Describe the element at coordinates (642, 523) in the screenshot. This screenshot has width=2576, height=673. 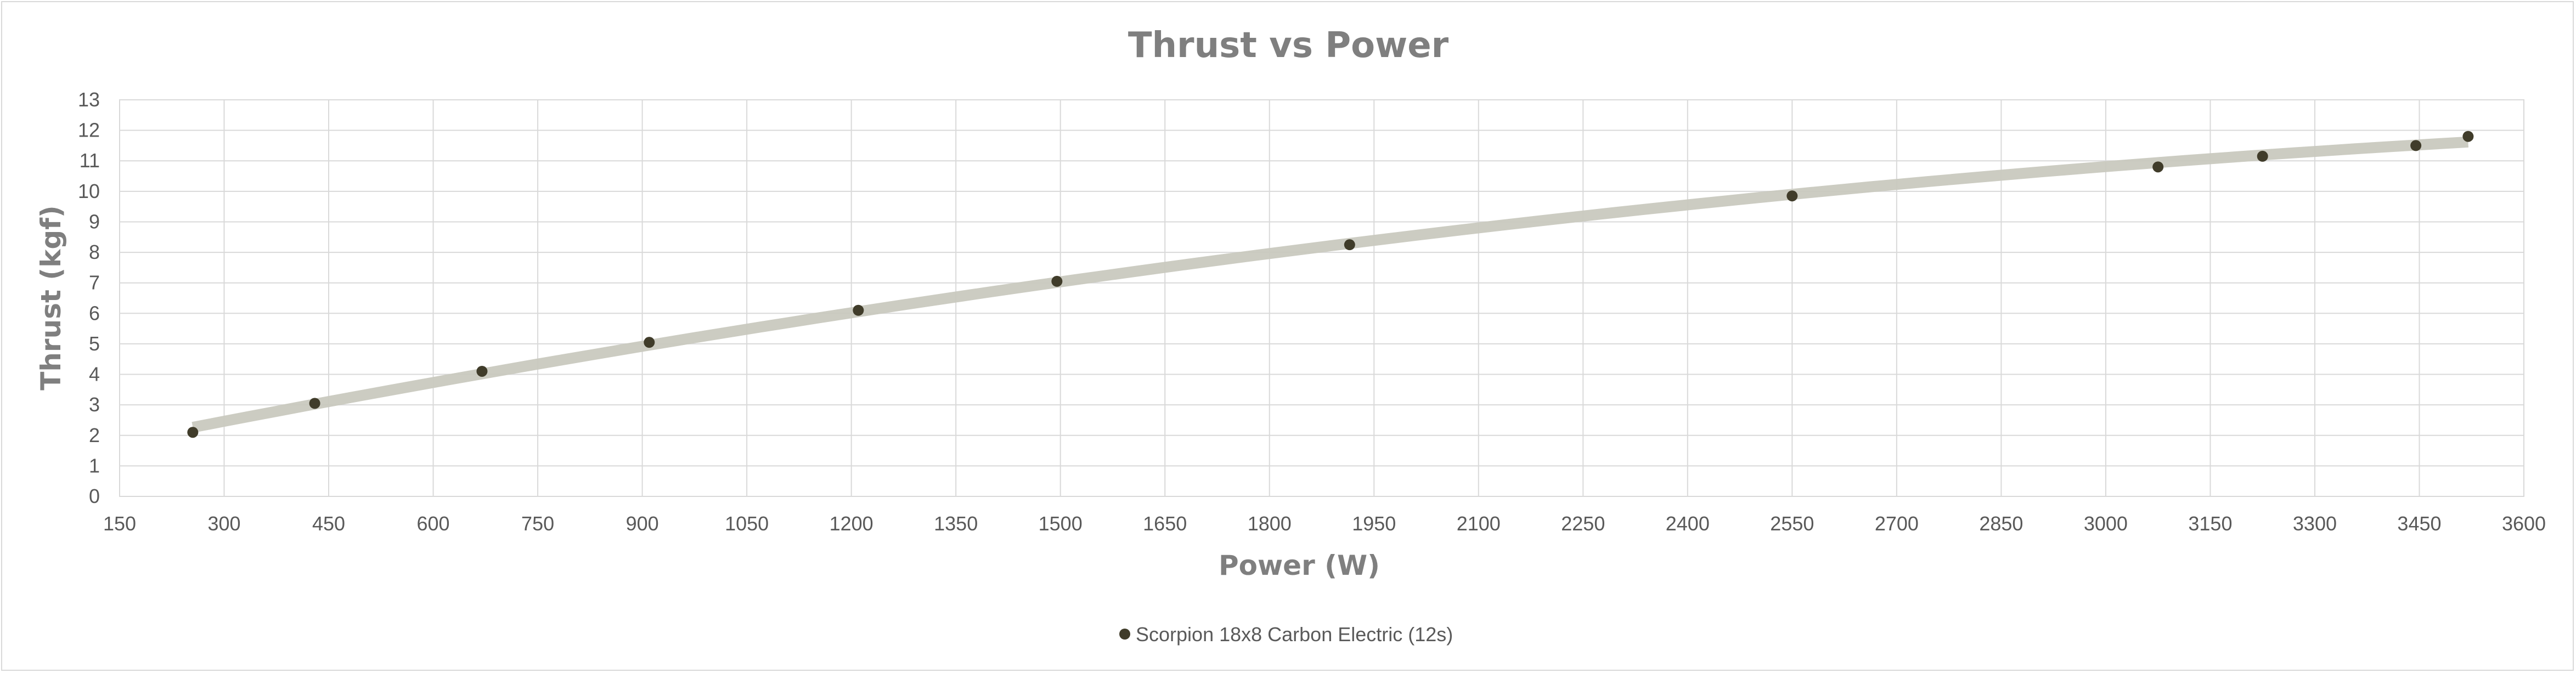
I see `x-tick-label: 900` at that location.